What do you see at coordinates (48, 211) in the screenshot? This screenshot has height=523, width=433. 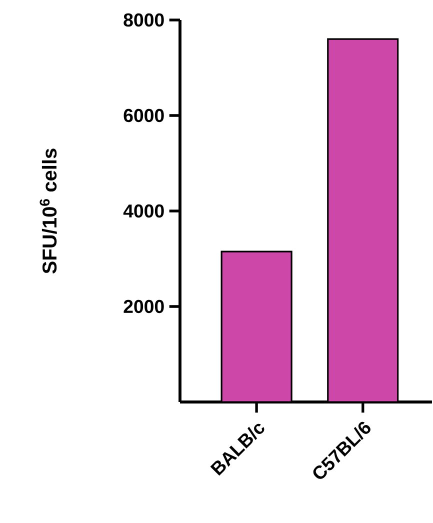 I see `y-axis-title: SFU/10$^{6}$ cells` at bounding box center [48, 211].